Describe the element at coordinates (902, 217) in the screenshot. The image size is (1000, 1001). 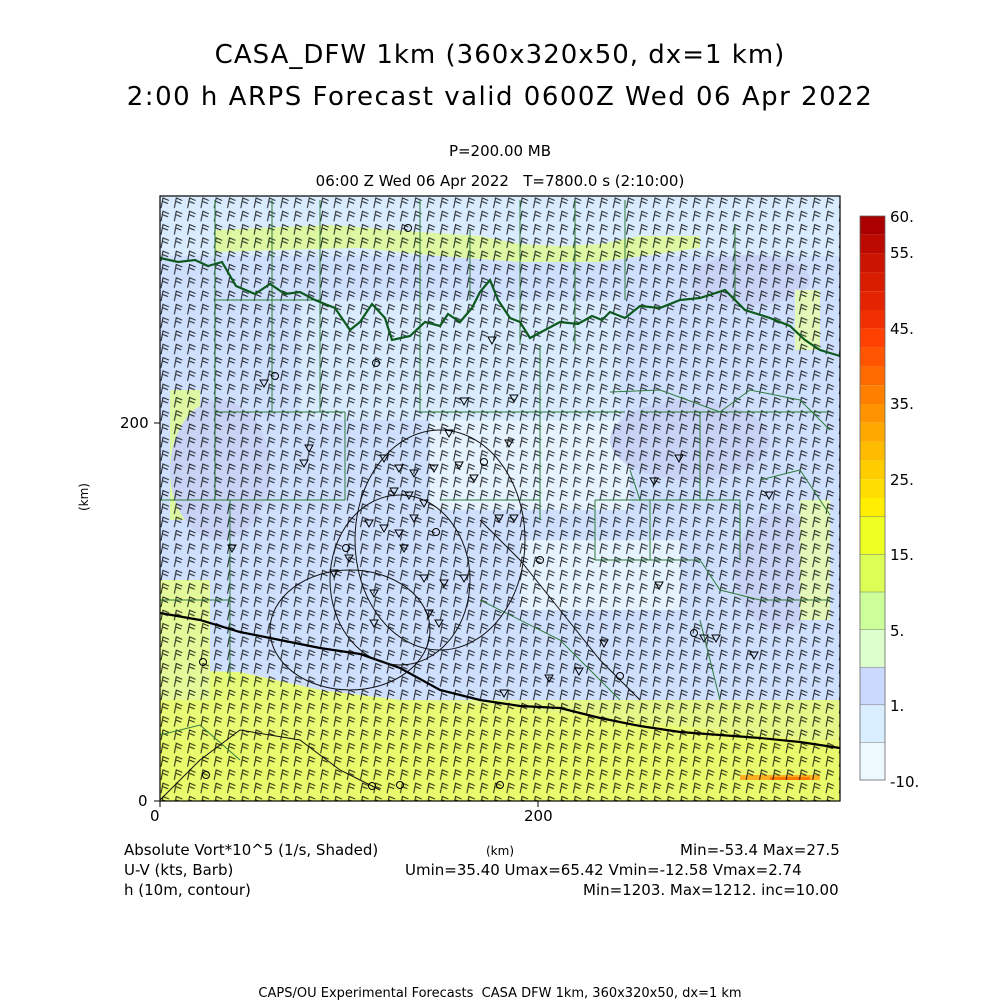
I see `colorbar-label: 60.` at that location.